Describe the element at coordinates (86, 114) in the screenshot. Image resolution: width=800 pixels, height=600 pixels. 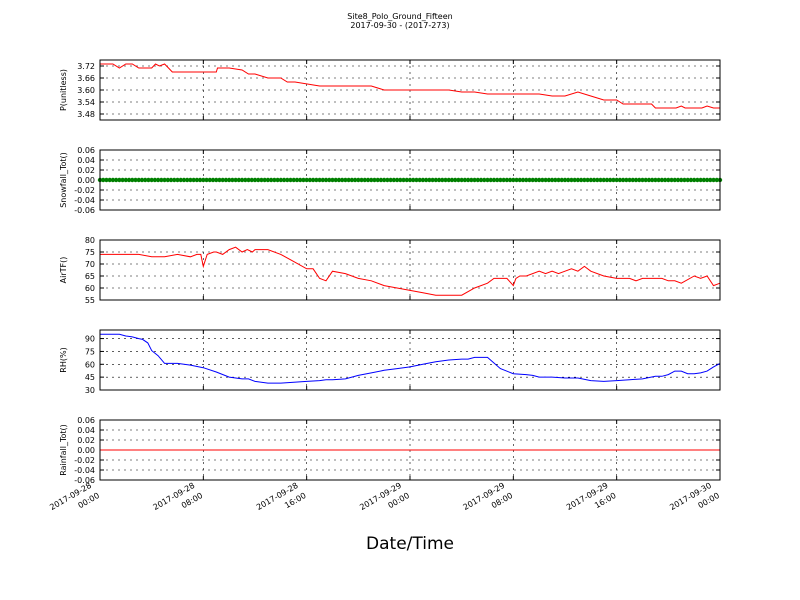
I see `panel-0-ytick-label-4: 3.48` at that location.